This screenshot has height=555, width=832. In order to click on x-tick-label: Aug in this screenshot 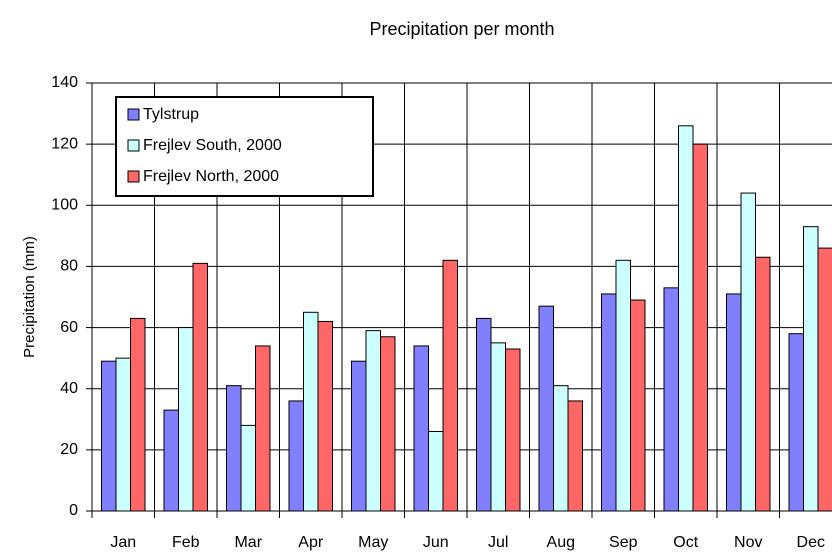, I will do `click(561, 542)`.